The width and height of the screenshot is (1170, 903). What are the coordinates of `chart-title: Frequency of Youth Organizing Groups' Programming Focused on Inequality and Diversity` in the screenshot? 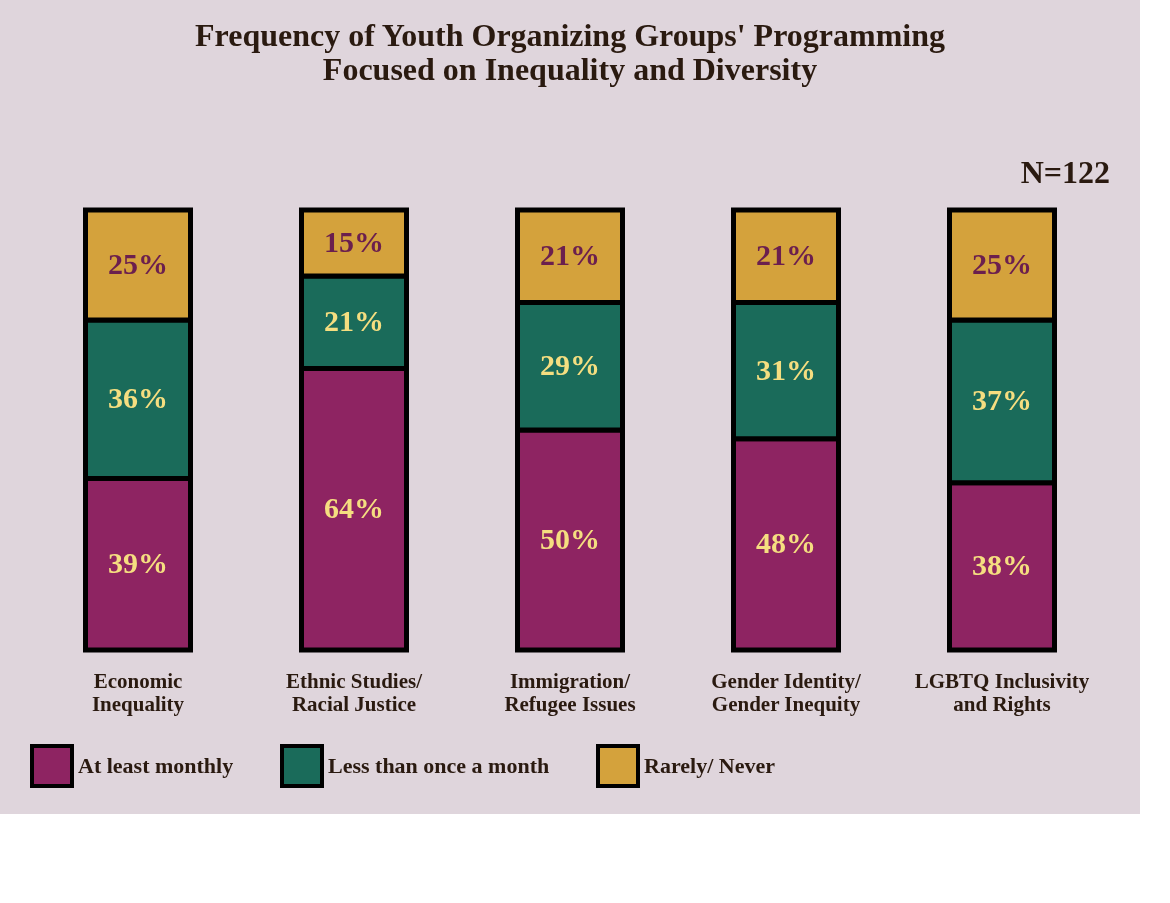 It's located at (570, 52).